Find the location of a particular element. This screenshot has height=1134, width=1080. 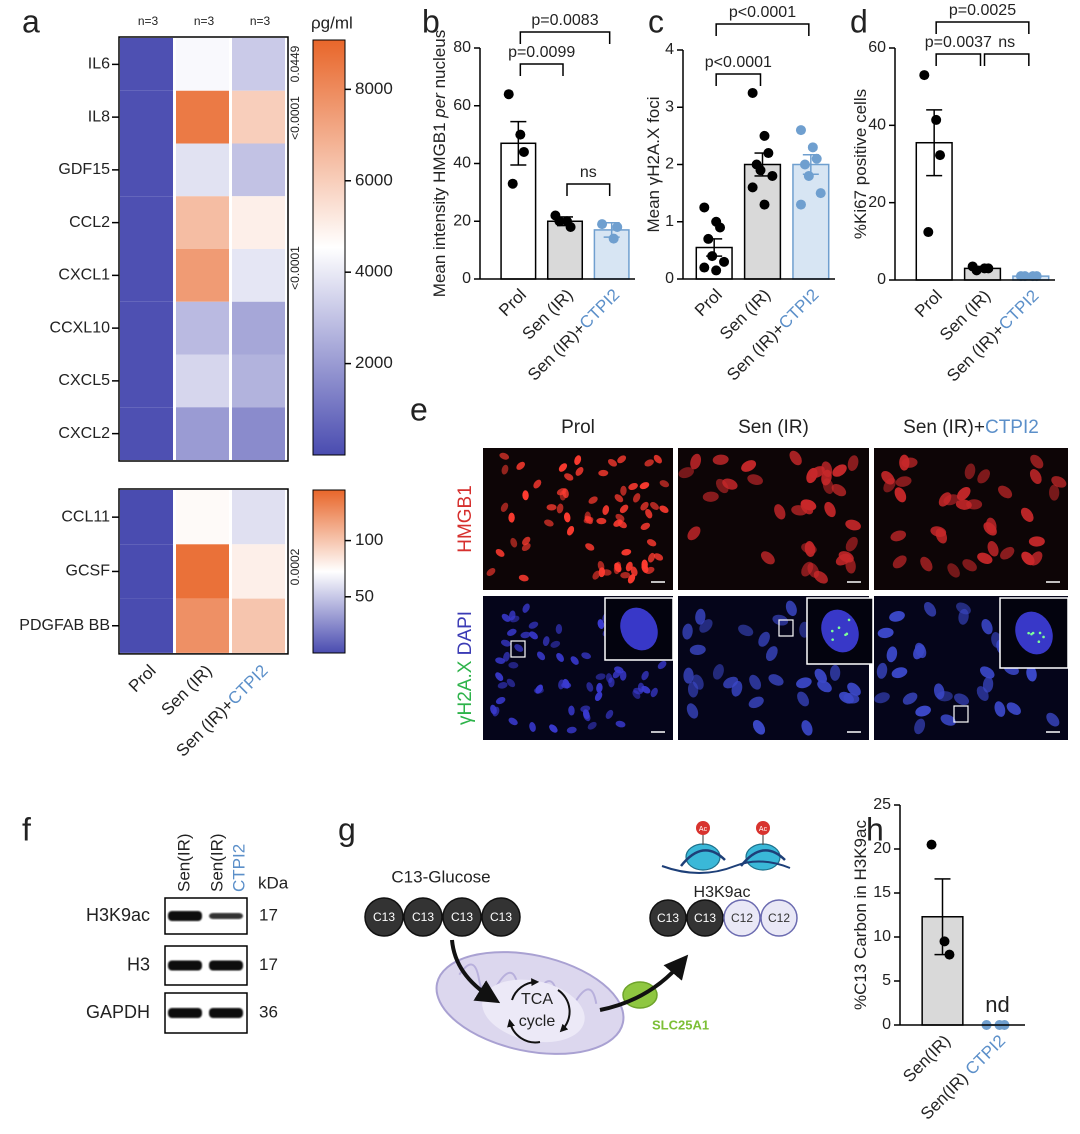

rich-text: %C13 Carbon in H3K9ac is located at coordinates (860, 915).